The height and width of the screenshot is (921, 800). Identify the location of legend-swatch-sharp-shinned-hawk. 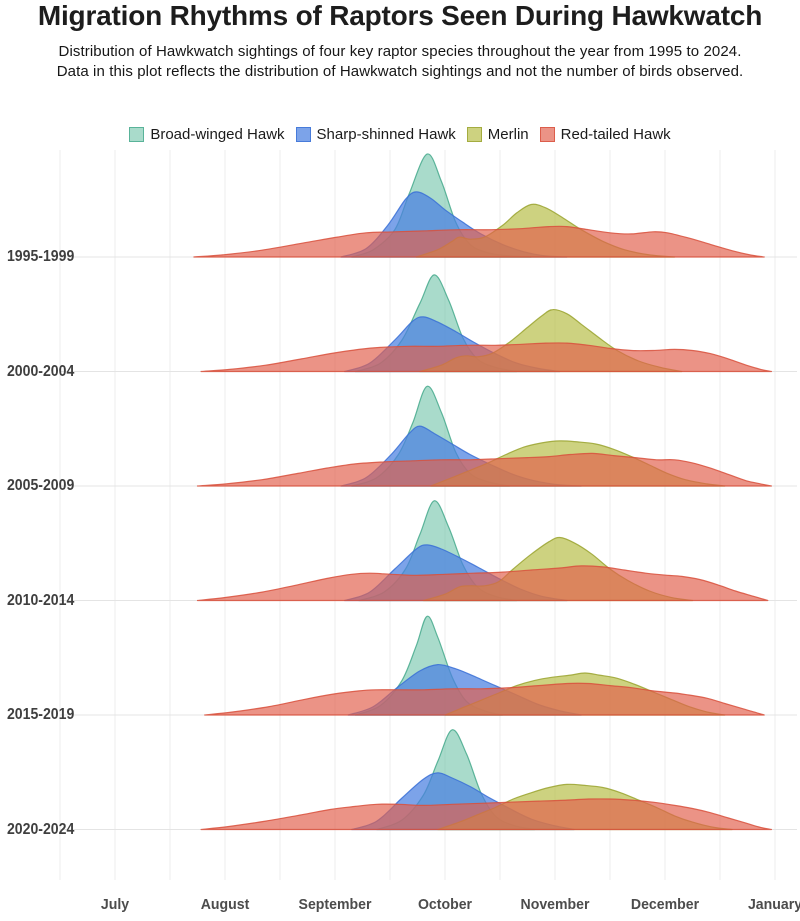
(303, 134).